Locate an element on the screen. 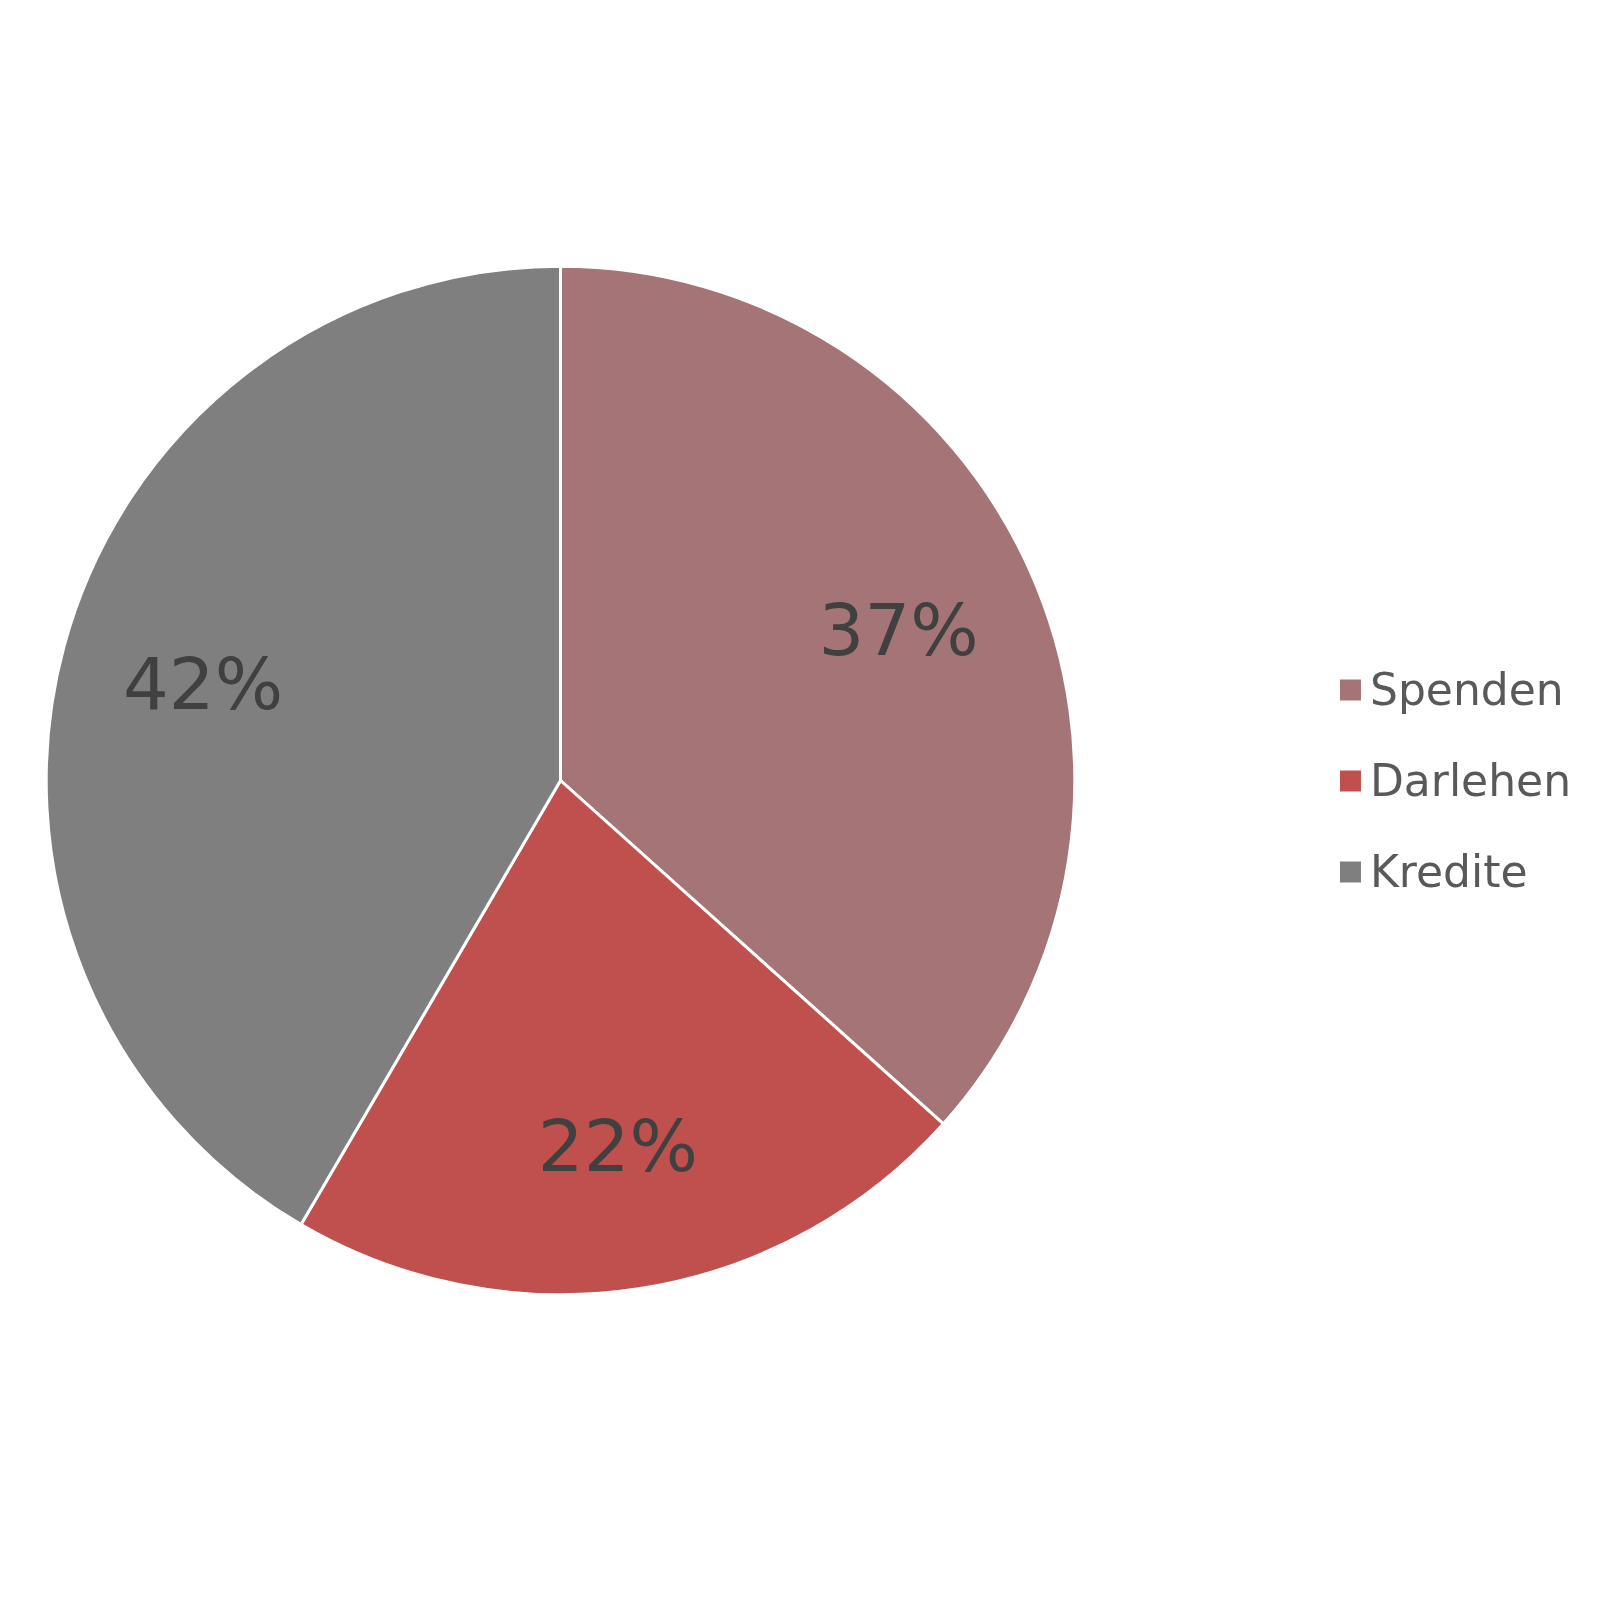  legend-label: Darlehen is located at coordinates (1470, 780).